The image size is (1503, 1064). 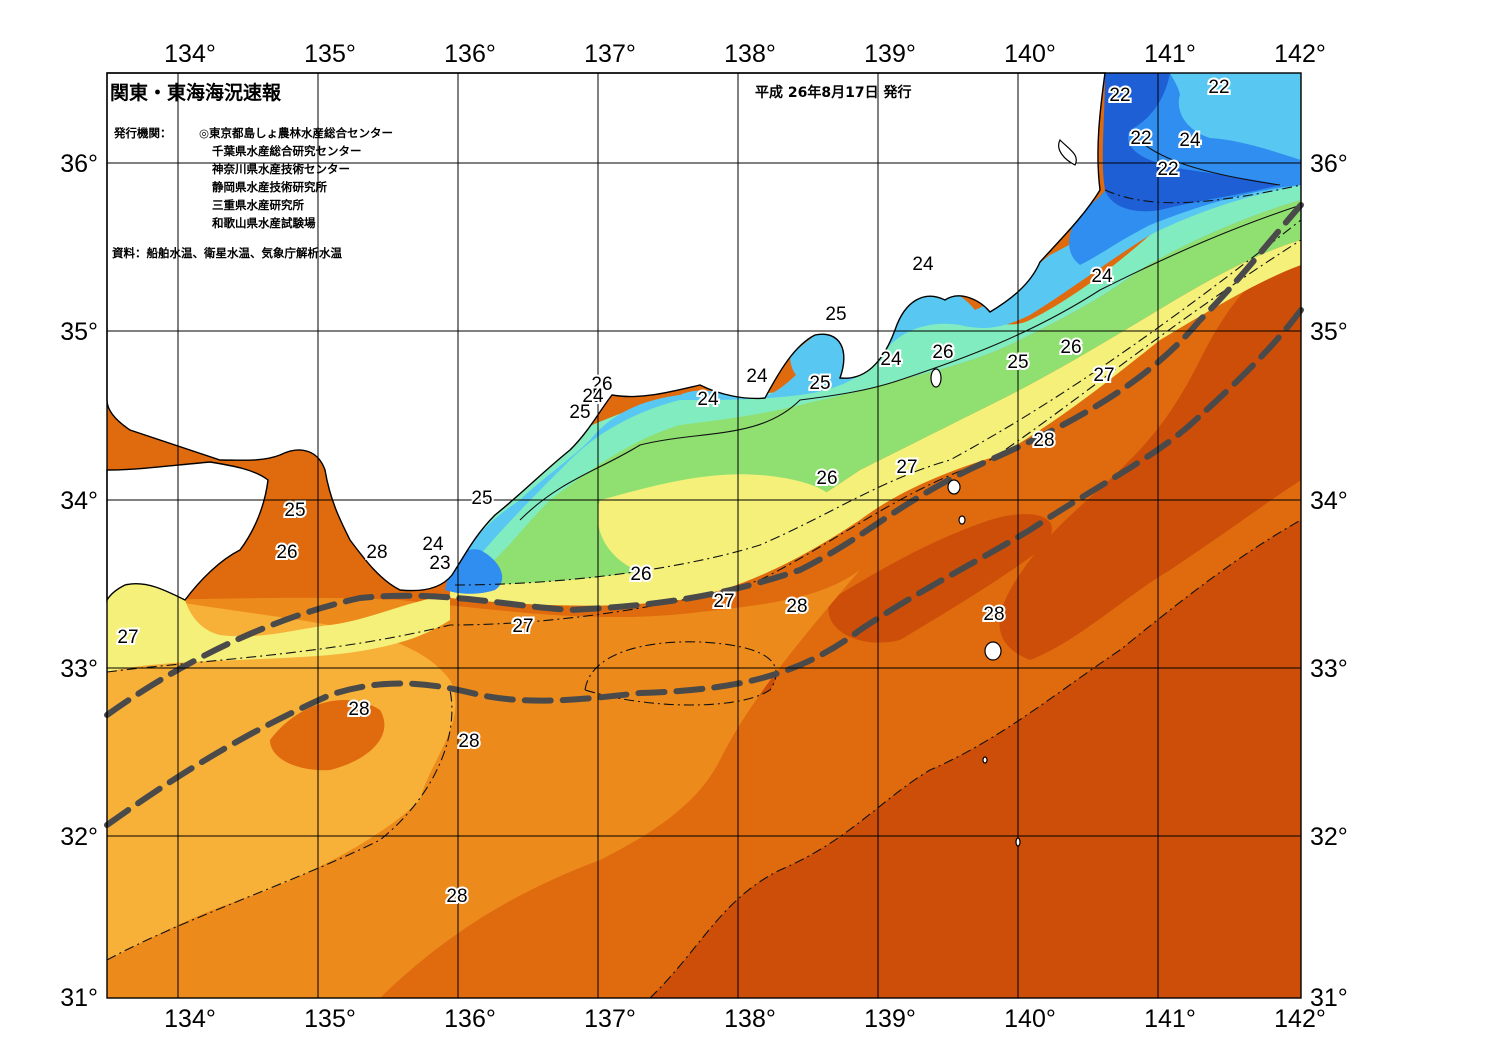 I want to click on zone-28-west, so click(x=281, y=775).